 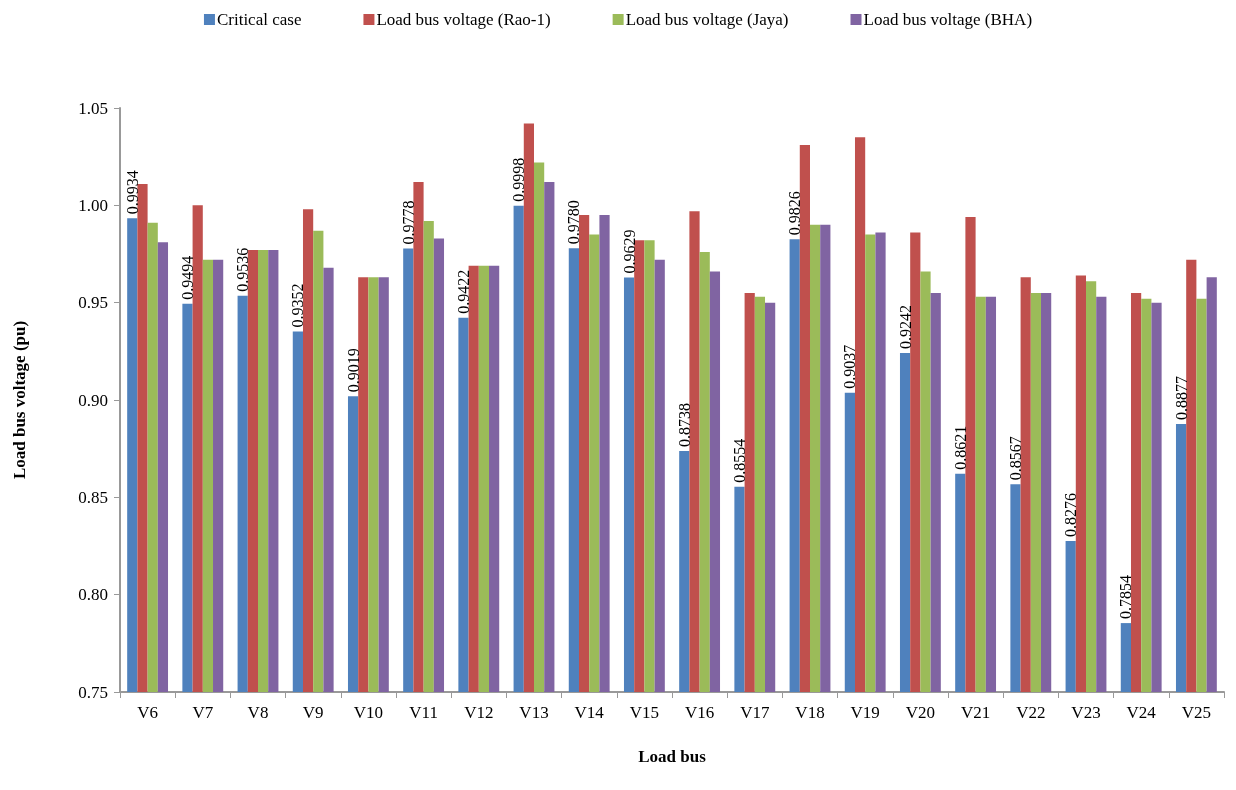 I want to click on legend-label: Load bus voltage (Rao-1), so click(x=463, y=19).